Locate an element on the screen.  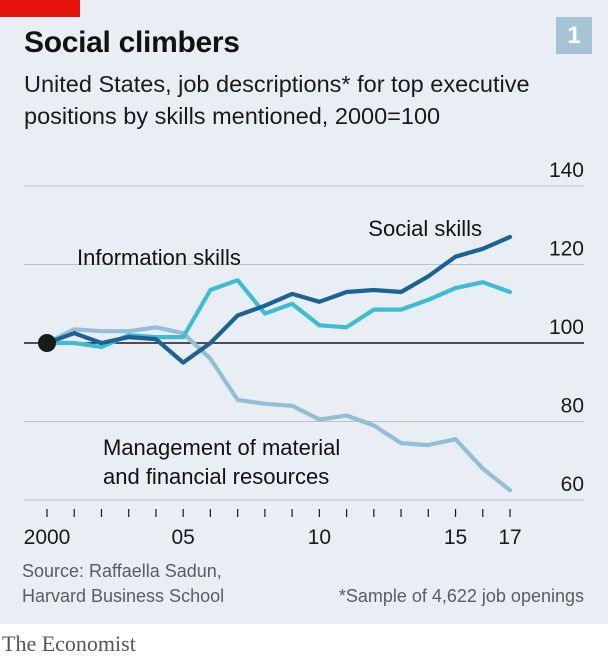
source-line-1: Source: Raffaella Sadun, is located at coordinates (122, 571).